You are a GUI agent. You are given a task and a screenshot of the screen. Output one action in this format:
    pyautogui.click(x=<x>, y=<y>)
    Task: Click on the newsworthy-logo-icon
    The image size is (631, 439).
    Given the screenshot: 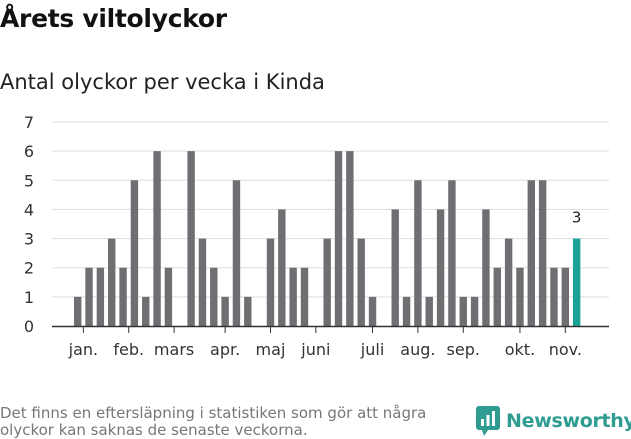 What is the action you would take?
    pyautogui.click(x=488, y=421)
    